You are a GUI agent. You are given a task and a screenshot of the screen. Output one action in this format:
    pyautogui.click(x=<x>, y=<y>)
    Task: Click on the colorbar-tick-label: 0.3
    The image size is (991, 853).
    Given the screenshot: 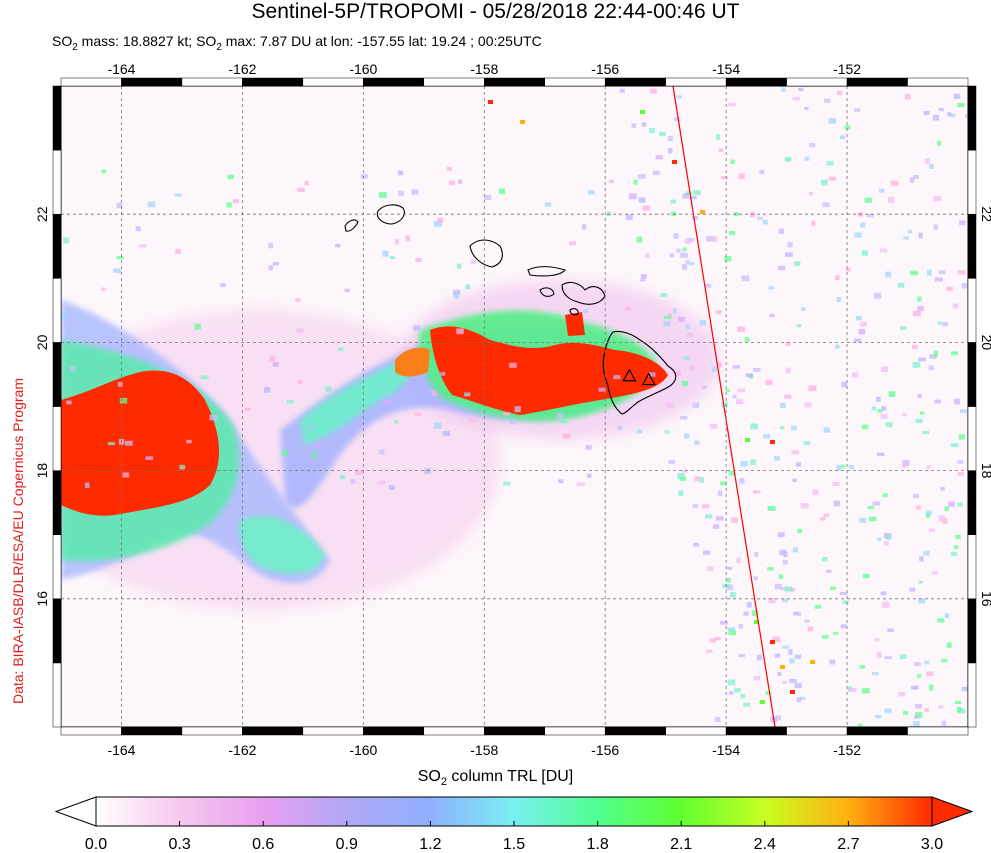 What is the action you would take?
    pyautogui.click(x=179, y=844)
    